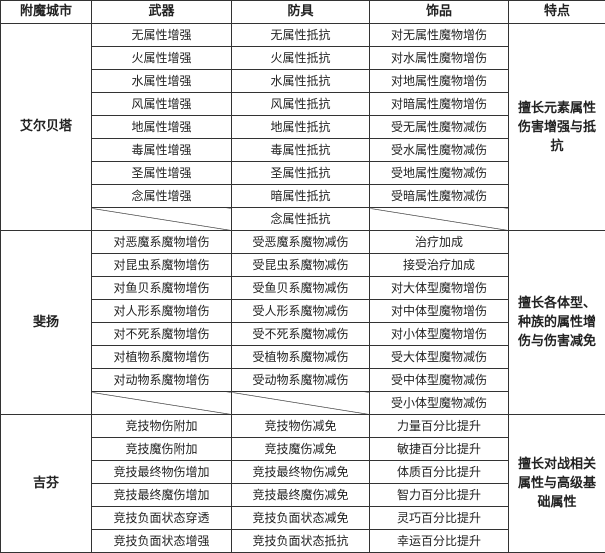  I want to click on table-row: 念属性增强 暗属性抵抗 受暗属性魔物减伤, so click(303, 196).